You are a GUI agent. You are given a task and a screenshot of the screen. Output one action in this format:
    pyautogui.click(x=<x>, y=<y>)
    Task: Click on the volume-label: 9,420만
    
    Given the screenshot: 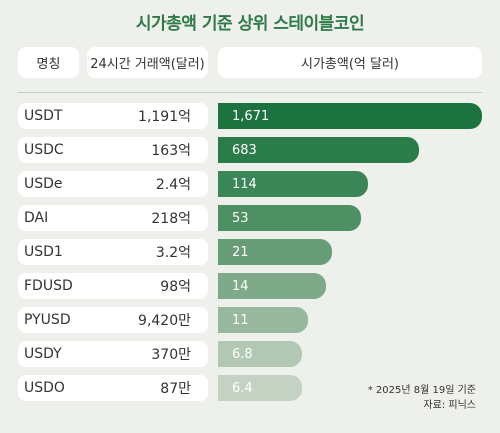 What is the action you would take?
    pyautogui.click(x=164, y=321)
    